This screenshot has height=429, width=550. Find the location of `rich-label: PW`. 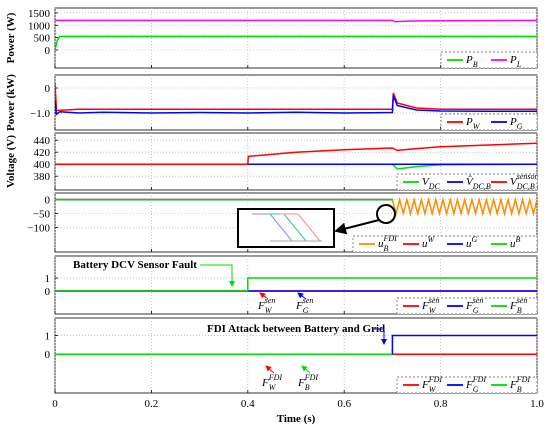

rich-label: PW is located at coordinates (473, 123).